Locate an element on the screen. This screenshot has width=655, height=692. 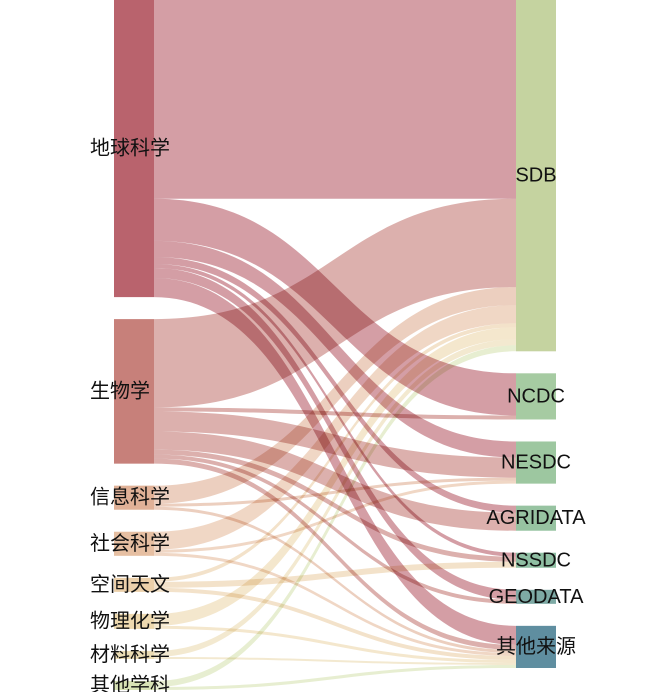
flow-soc-to-OTHERS is located at coordinates (335, 604).